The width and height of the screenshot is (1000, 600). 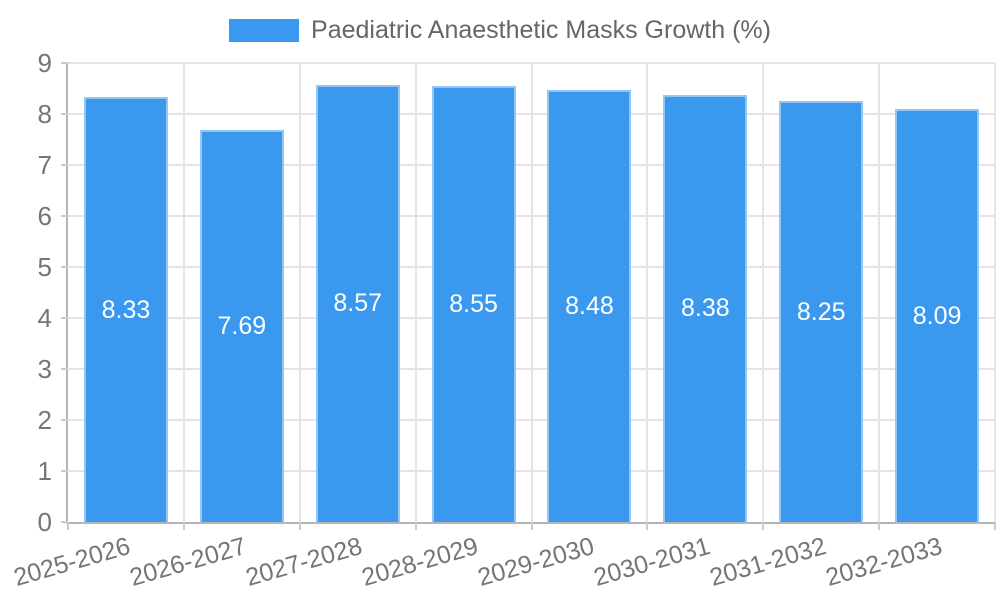 What do you see at coordinates (883, 562) in the screenshot?
I see `x-axis-tick-label: 2032-2033` at bounding box center [883, 562].